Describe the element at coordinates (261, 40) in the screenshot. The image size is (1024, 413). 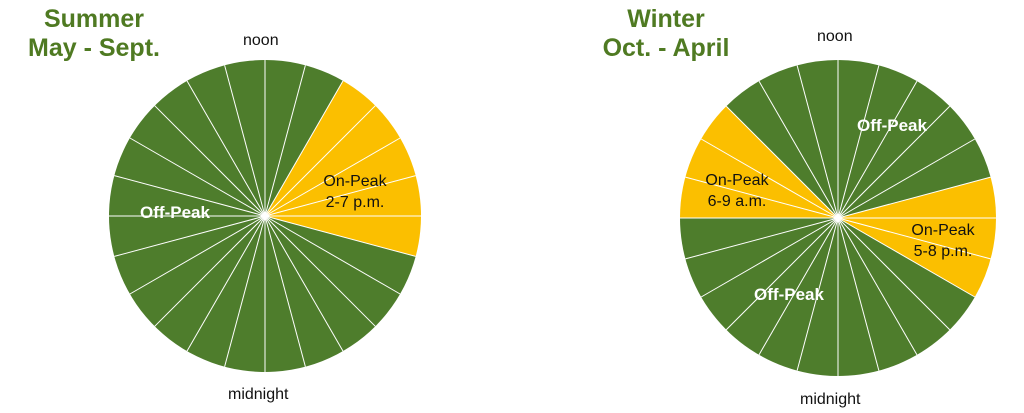
I see `summer-noon-label: noon` at that location.